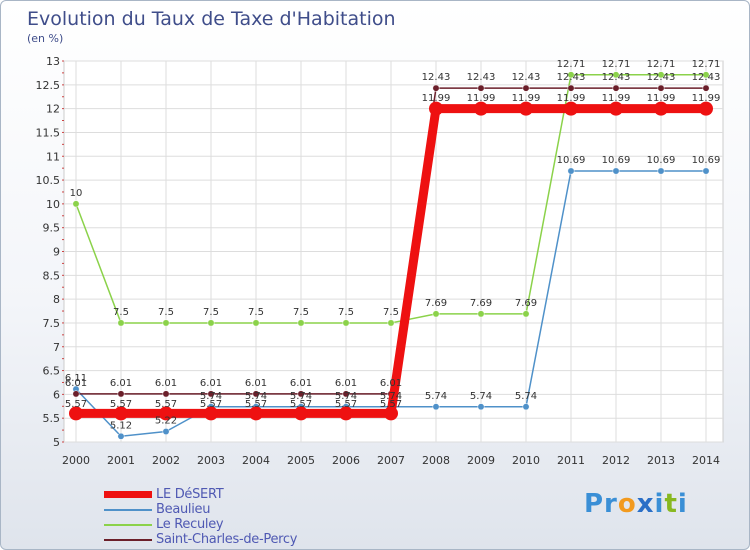  Describe the element at coordinates (211, 460) in the screenshot. I see `x-tick-label: 2003` at that location.